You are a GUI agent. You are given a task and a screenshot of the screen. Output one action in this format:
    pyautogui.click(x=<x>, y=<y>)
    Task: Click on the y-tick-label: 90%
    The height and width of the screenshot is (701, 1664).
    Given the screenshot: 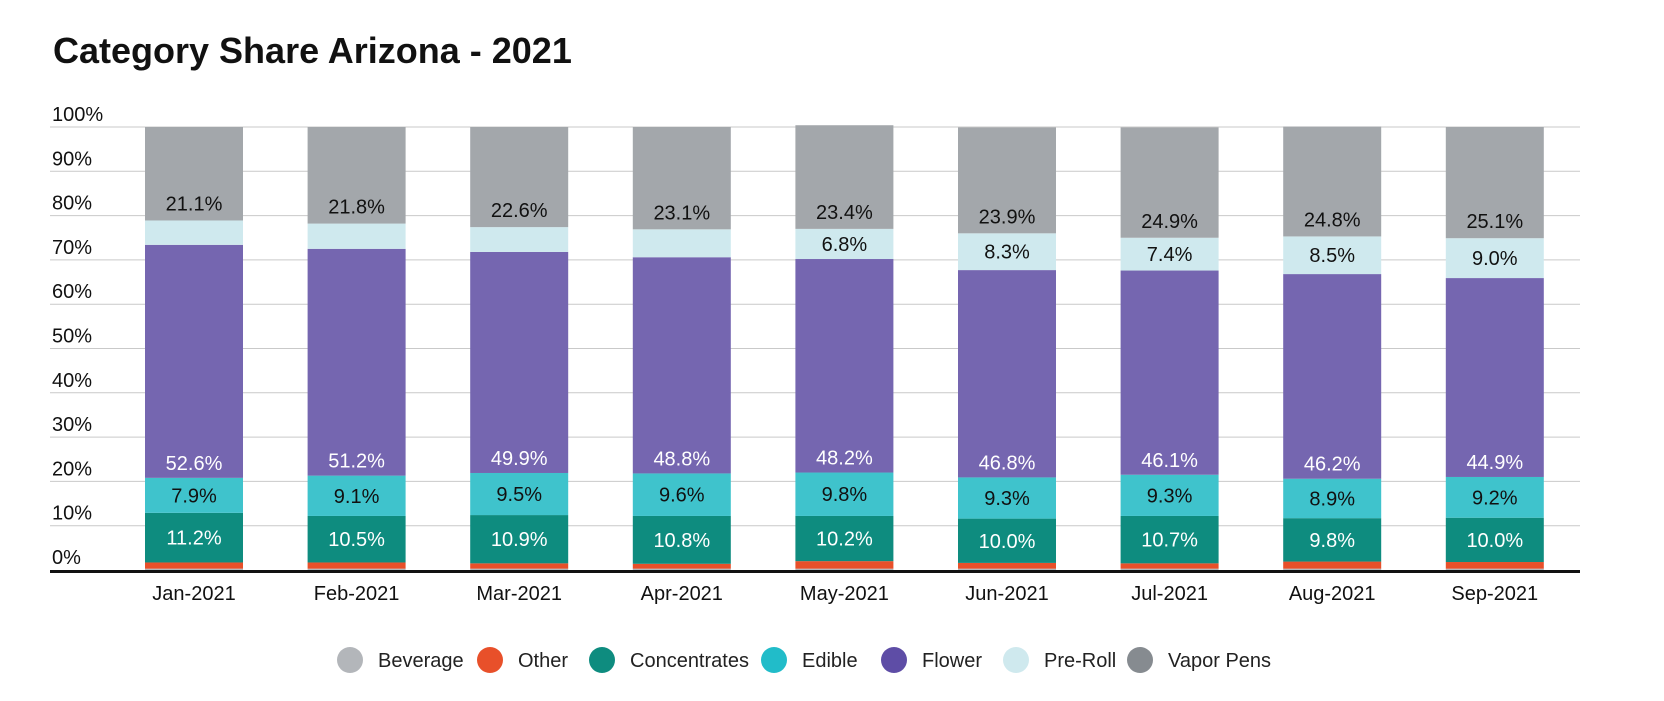 What is the action you would take?
    pyautogui.click(x=72, y=159)
    